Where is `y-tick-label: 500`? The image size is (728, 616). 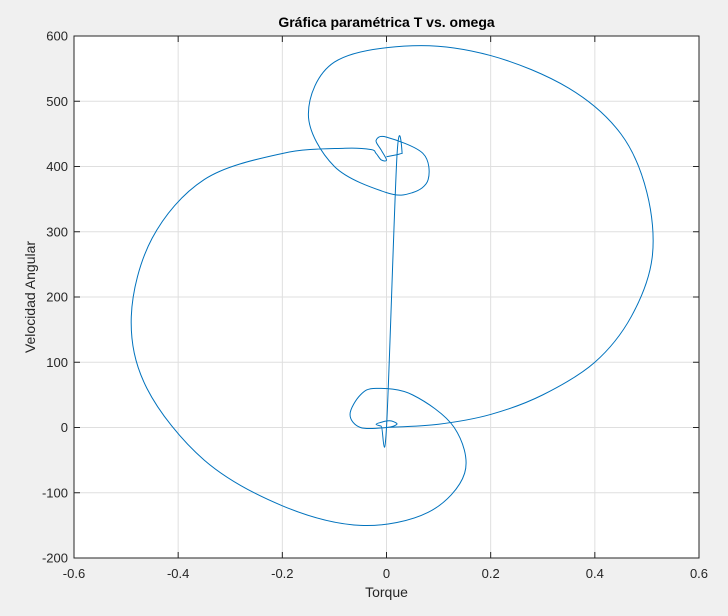 y-tick-label: 500 is located at coordinates (57, 101).